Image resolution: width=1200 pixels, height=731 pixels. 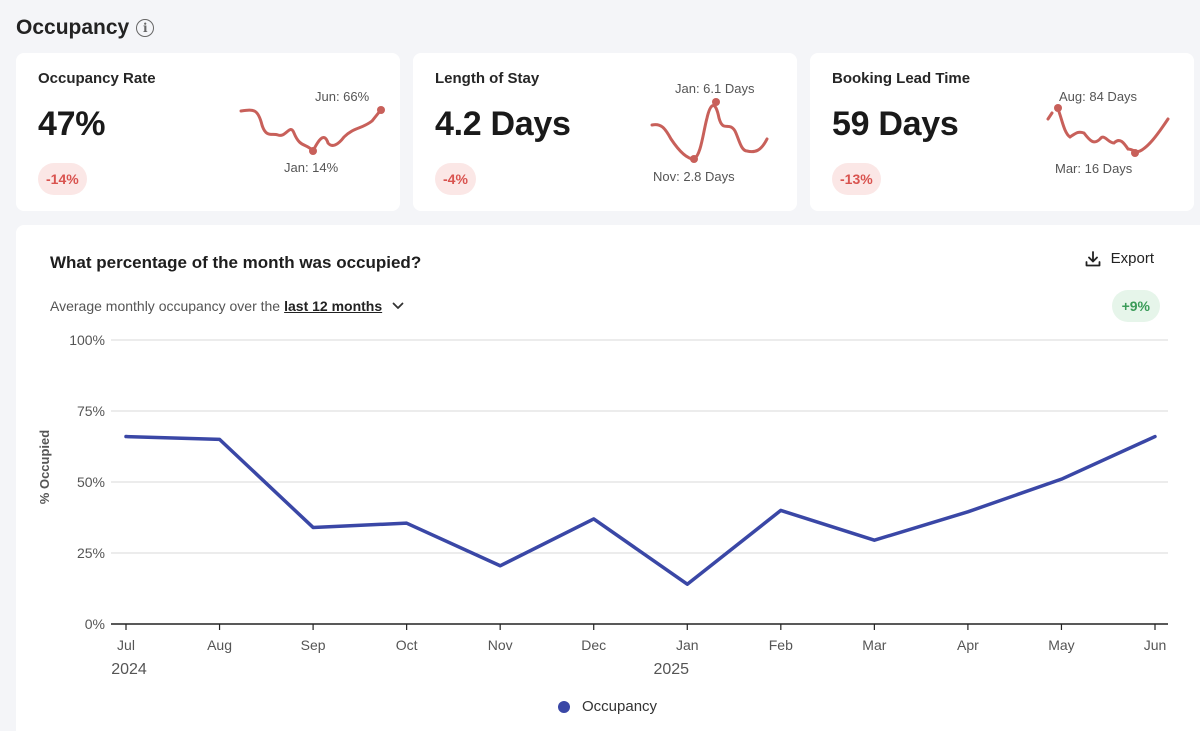 What do you see at coordinates (895, 124) in the screenshot?
I see `card-value: 59 Days` at bounding box center [895, 124].